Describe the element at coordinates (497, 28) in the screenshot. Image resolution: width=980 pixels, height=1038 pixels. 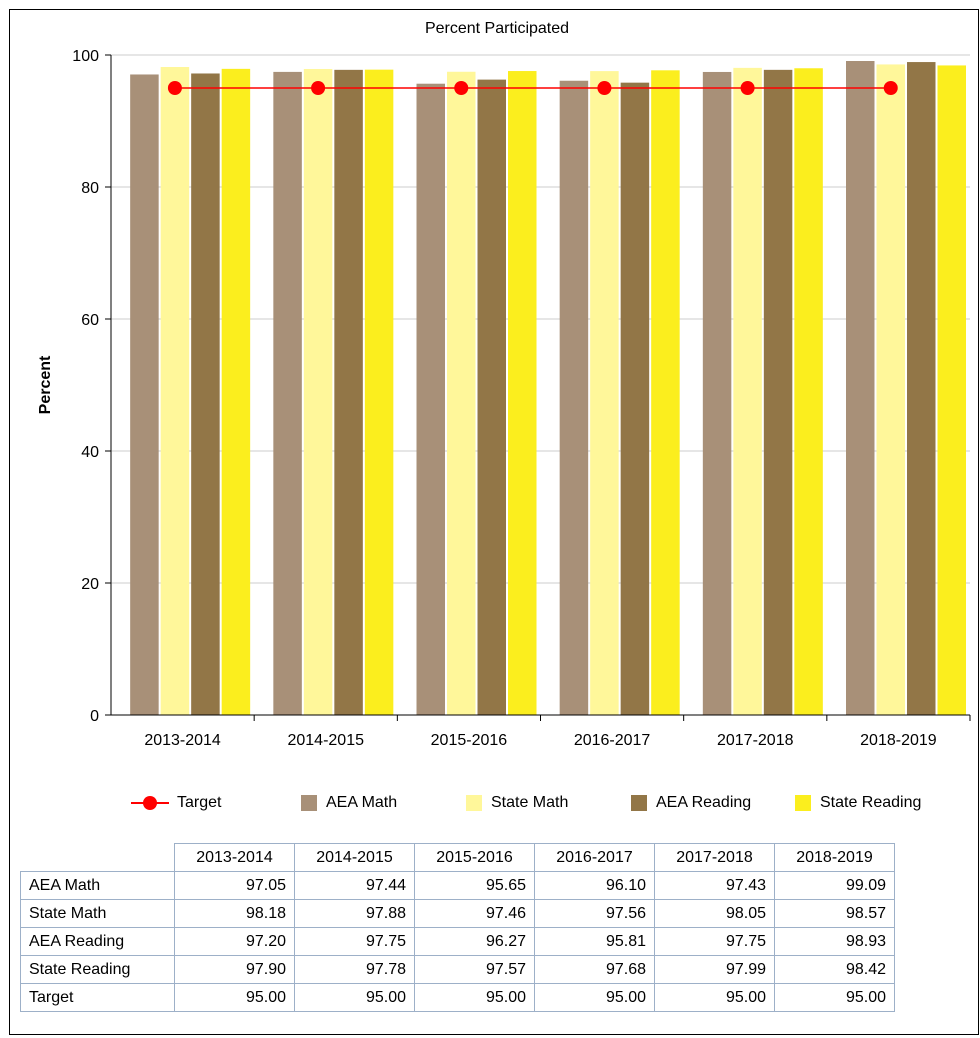
I see `chart-title: Percent Participated` at that location.